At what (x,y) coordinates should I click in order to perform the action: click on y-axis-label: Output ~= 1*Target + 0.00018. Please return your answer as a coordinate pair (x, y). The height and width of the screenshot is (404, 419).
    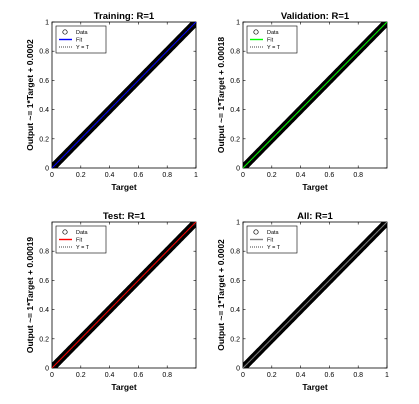
    Looking at the image, I should click on (221, 95).